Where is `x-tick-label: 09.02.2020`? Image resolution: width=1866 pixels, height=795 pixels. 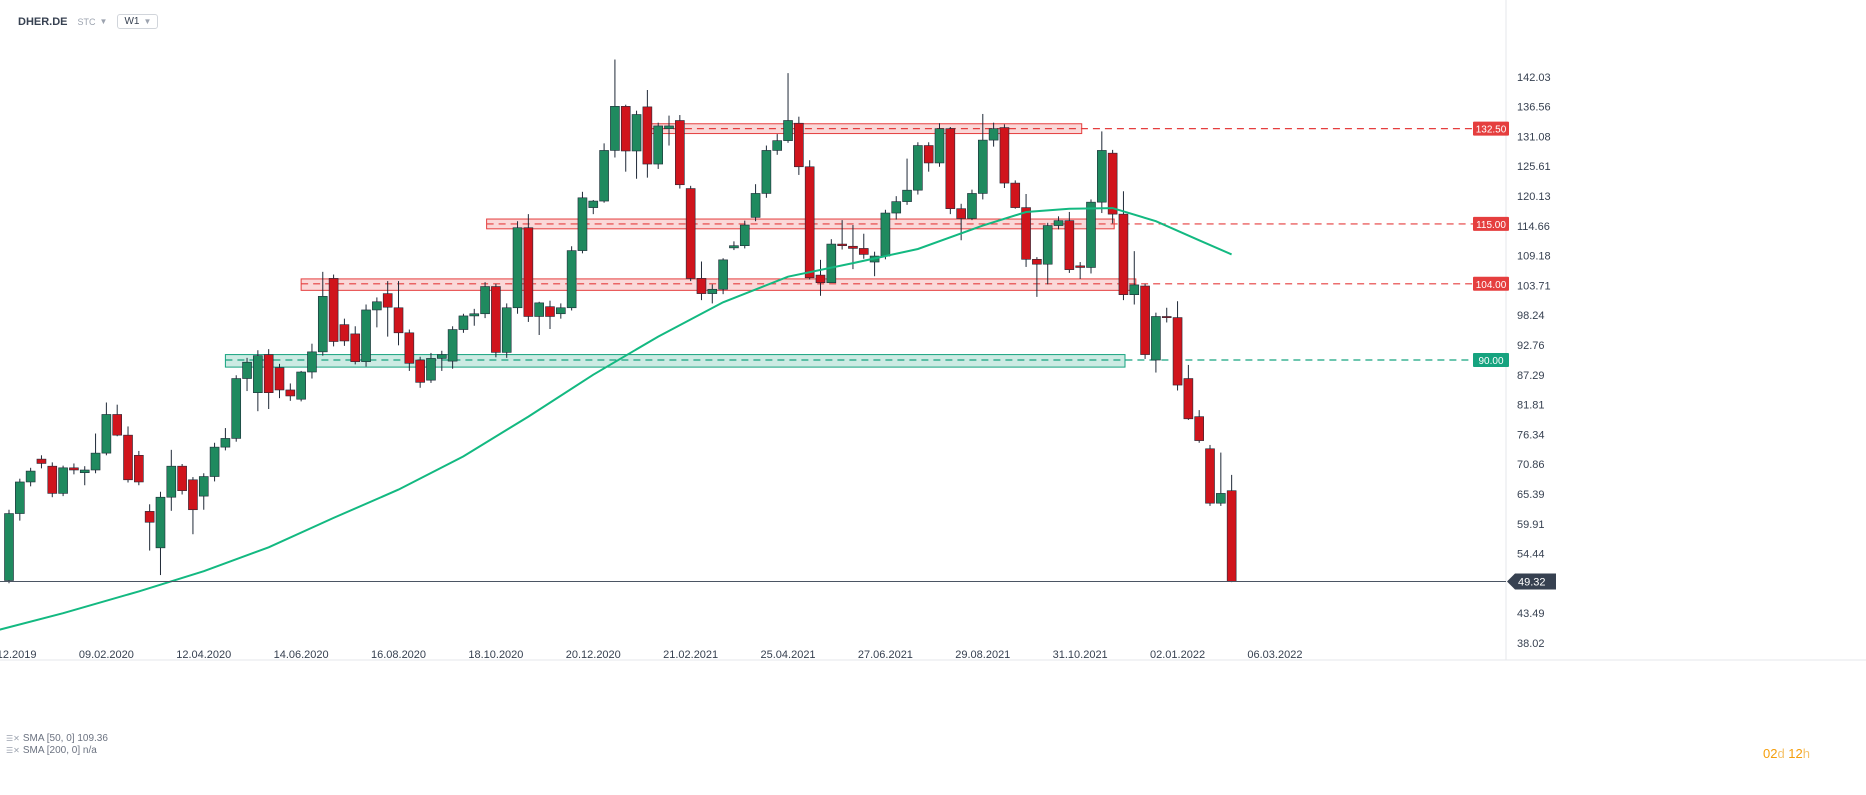 x-tick-label: 09.02.2020 is located at coordinates (106, 655).